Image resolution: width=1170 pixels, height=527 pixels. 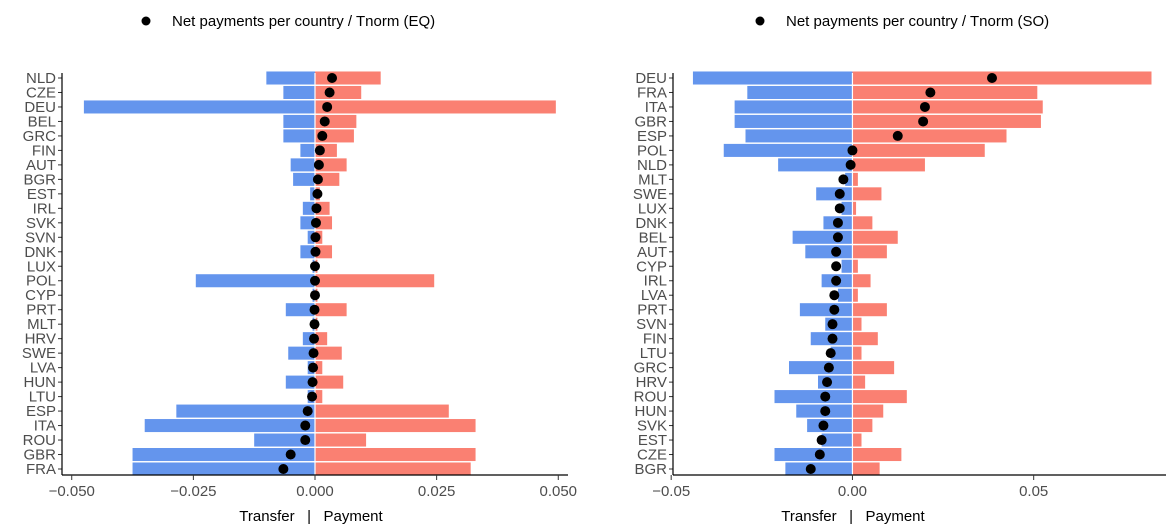 What do you see at coordinates (308, 273) in the screenshot?
I see `eq-net-points` at bounding box center [308, 273].